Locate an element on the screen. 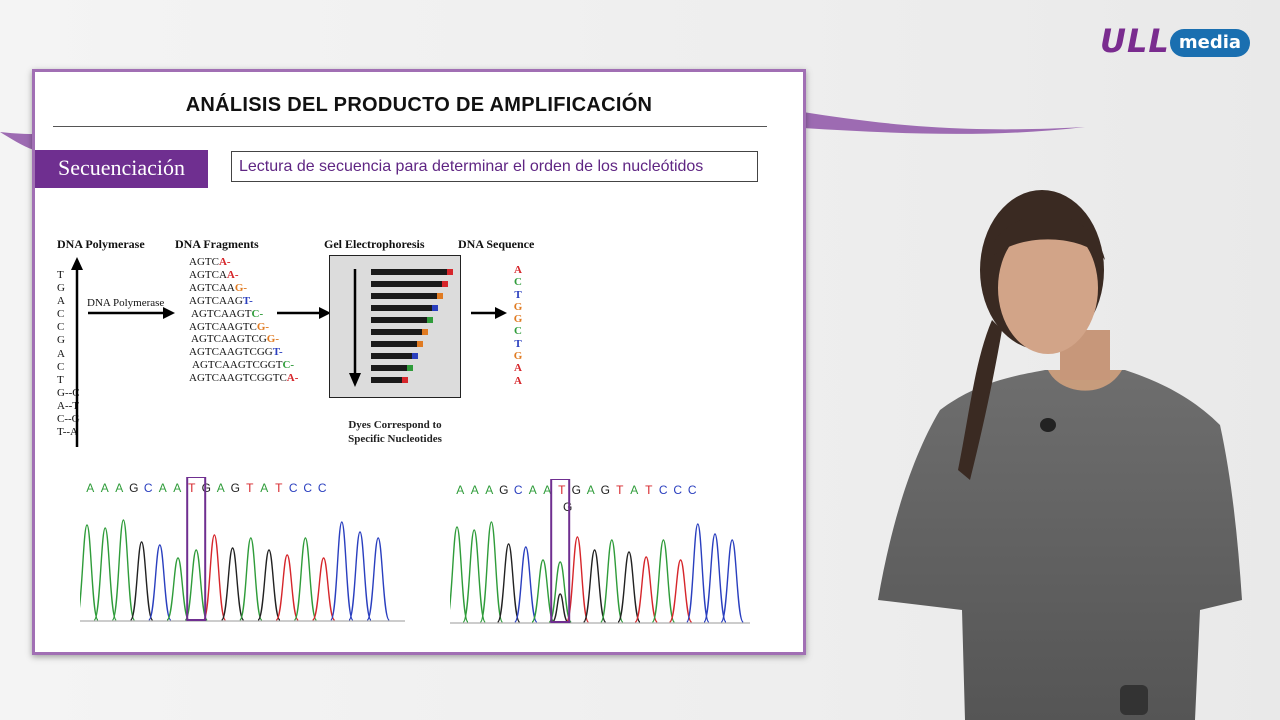 The width and height of the screenshot is (1280, 720). fragment-prefix: AGTCAAGTCGGTC is located at coordinates (238, 378).